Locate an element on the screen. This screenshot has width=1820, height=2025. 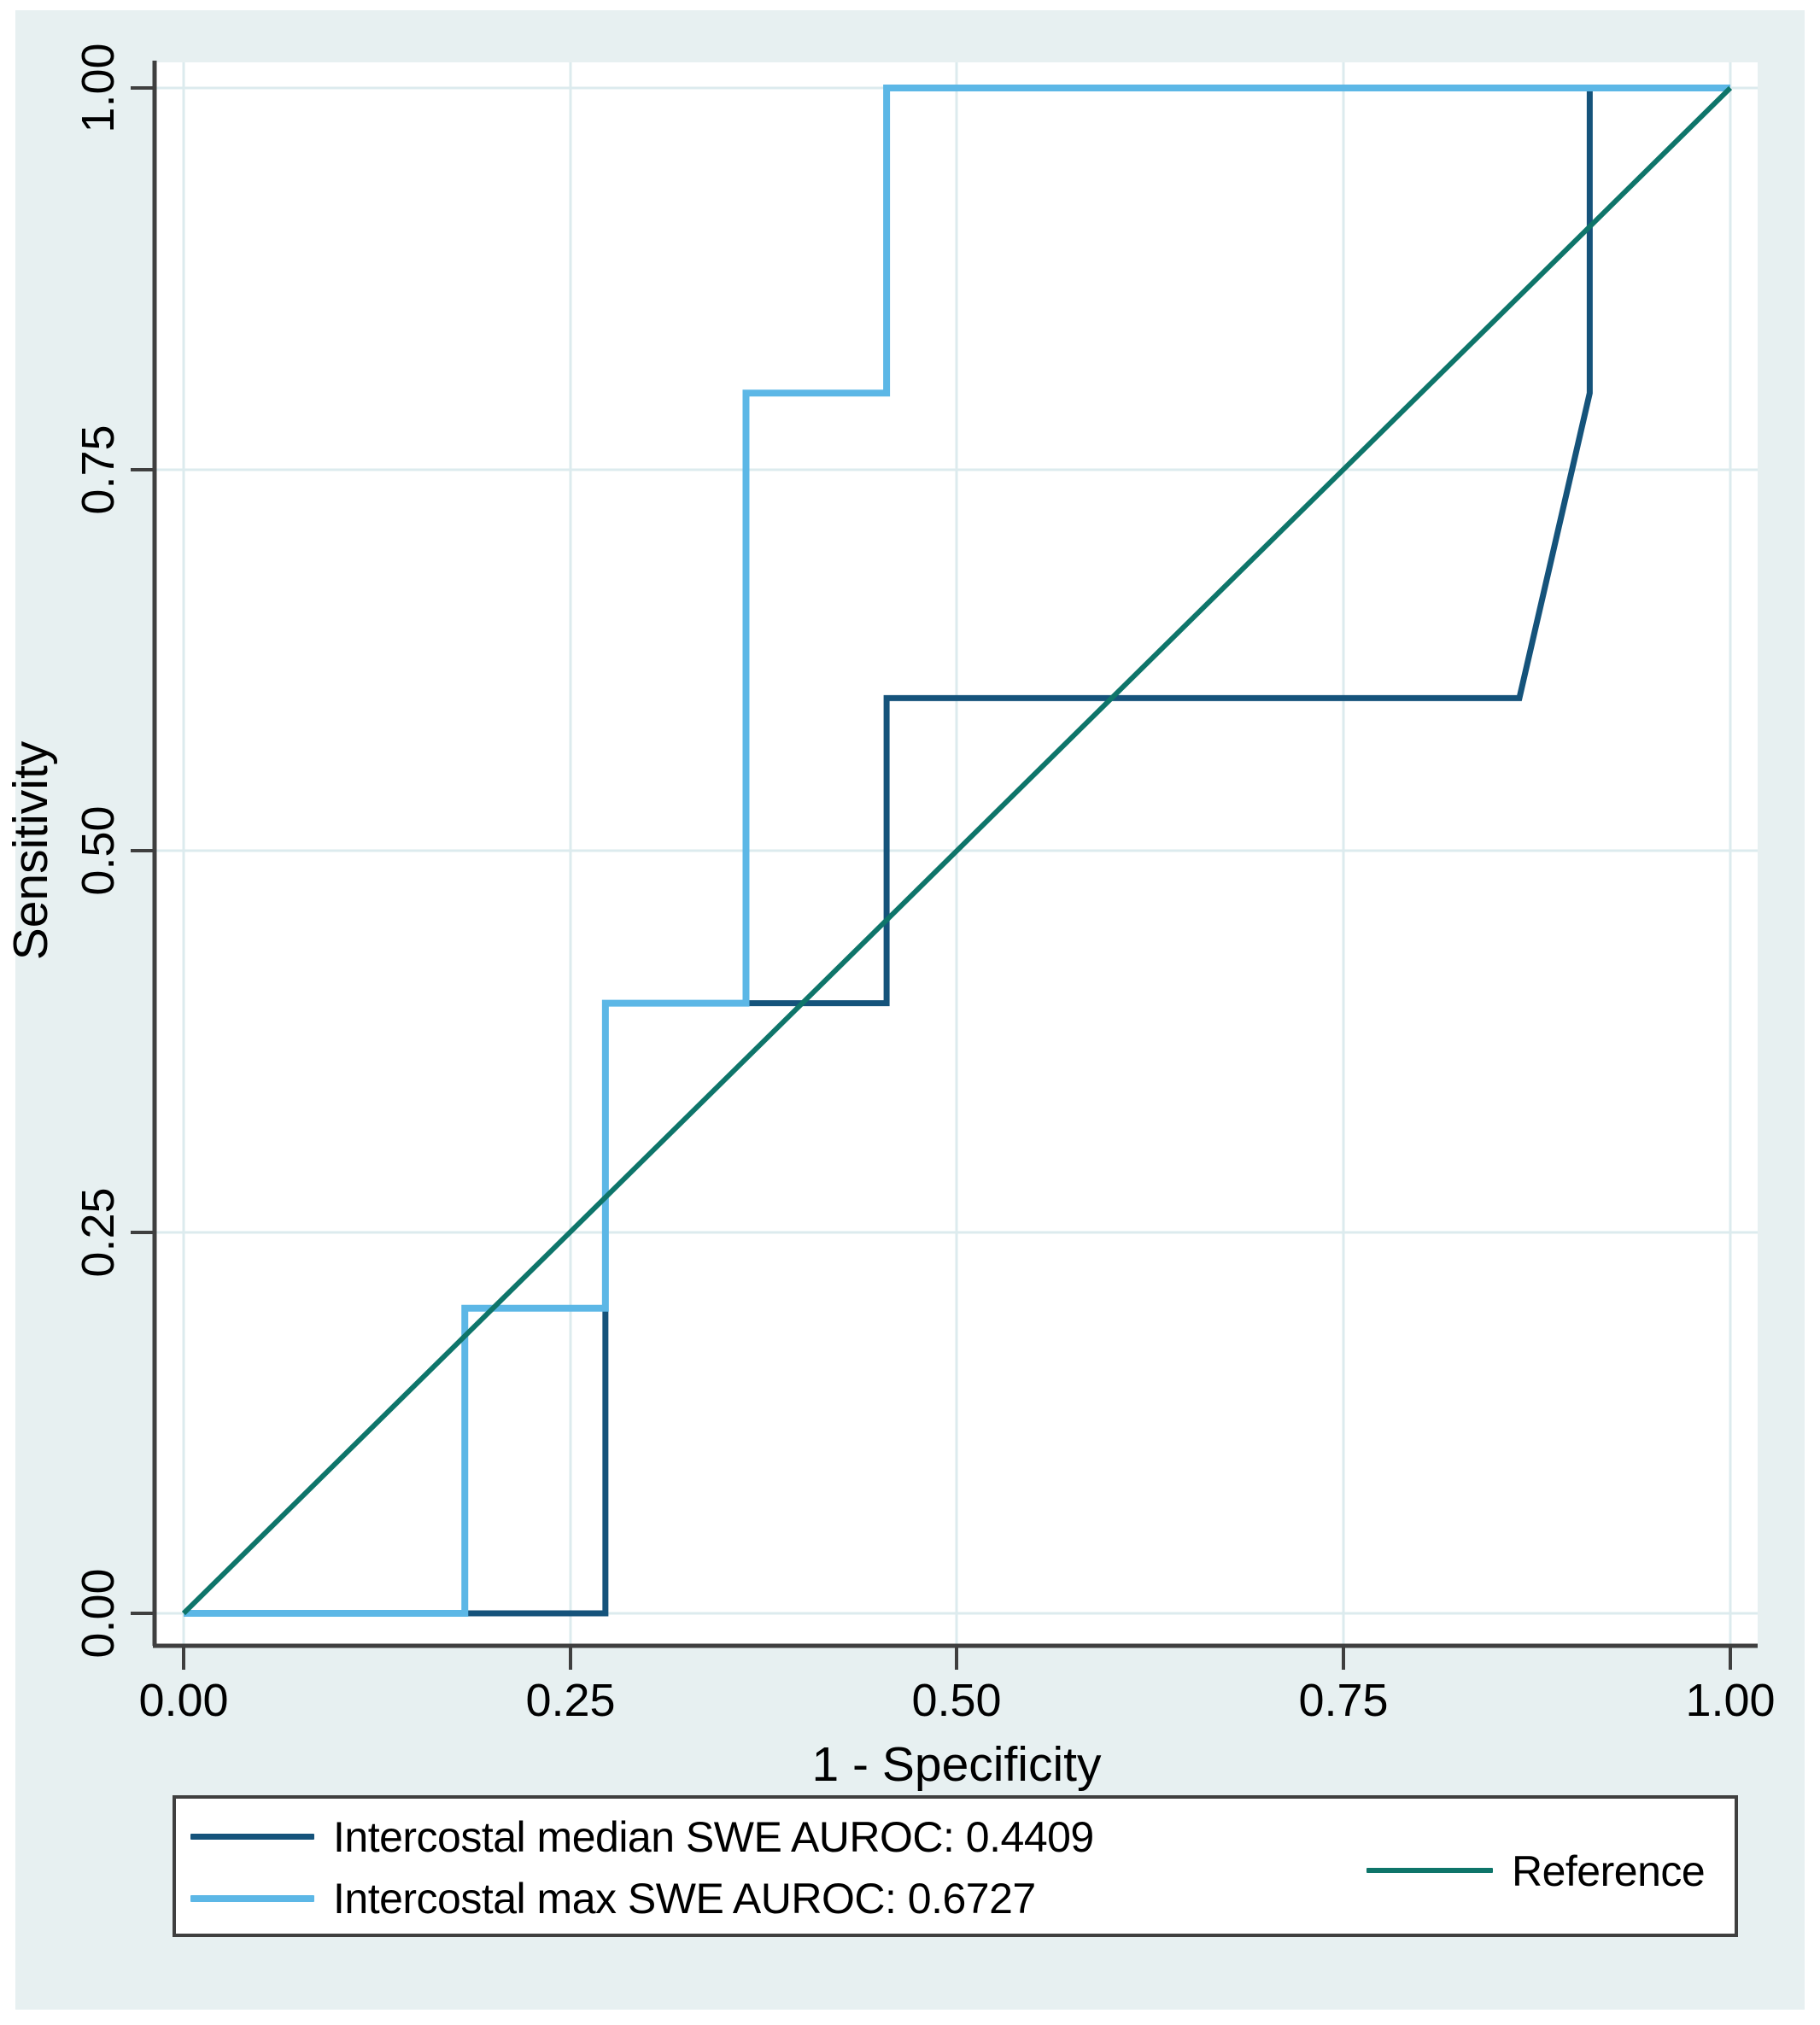
legend-swatch-median is located at coordinates (252, 1837).